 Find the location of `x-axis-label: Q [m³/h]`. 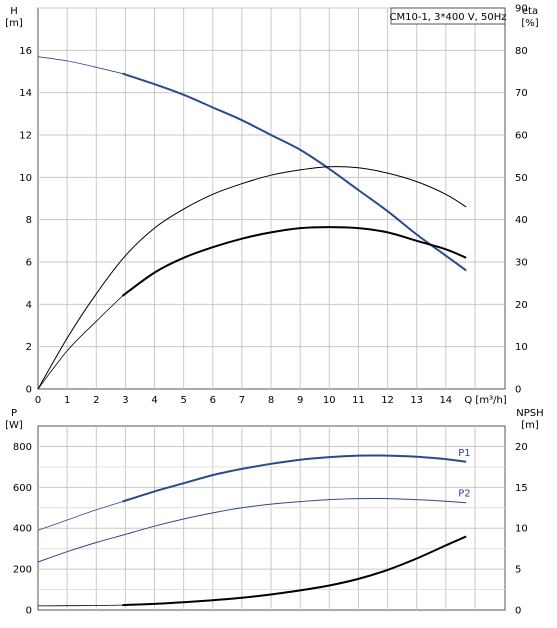

x-axis-label: Q [m³/h] is located at coordinates (485, 400).